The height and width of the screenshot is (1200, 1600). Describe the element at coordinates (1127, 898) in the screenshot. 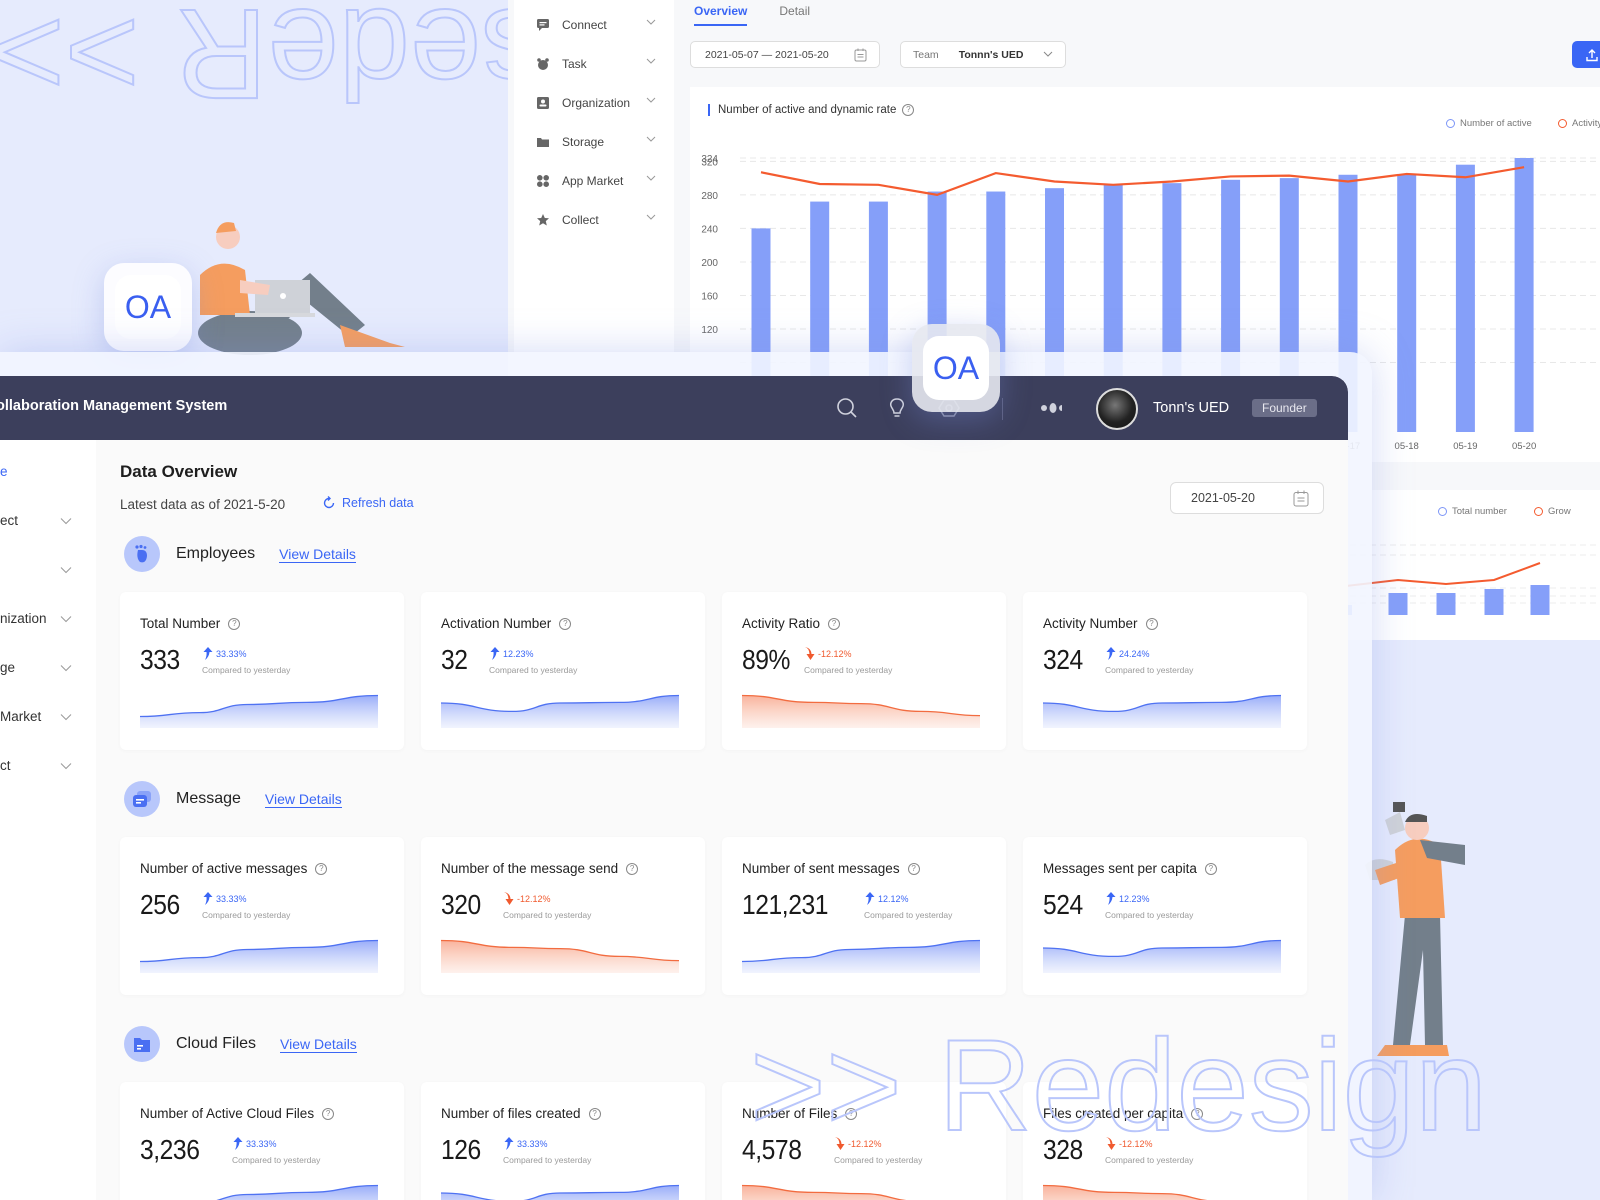

I see `trend-delta: 12.23%` at that location.